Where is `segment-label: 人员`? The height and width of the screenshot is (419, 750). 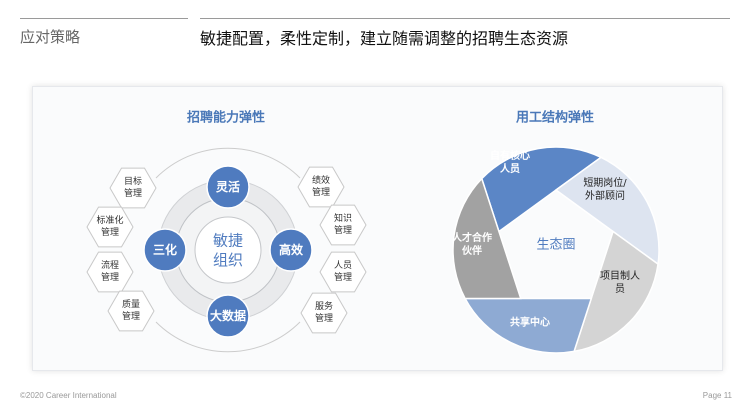
segment-label: 人员 is located at coordinates (510, 168).